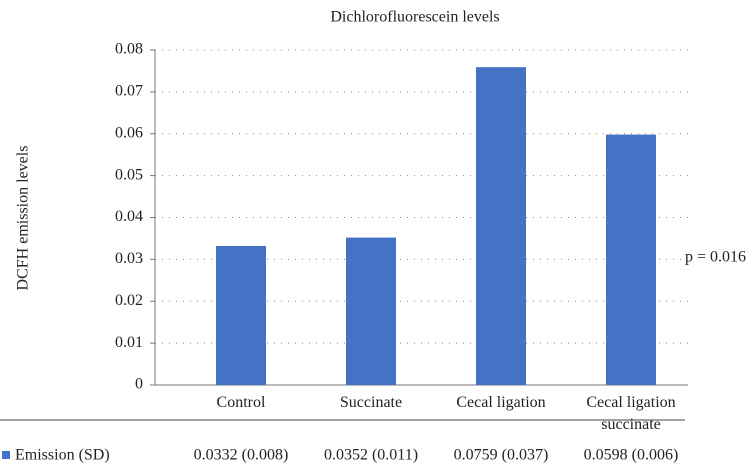  Describe the element at coordinates (129, 342) in the screenshot. I see `y-tick-label: 0.01` at that location.